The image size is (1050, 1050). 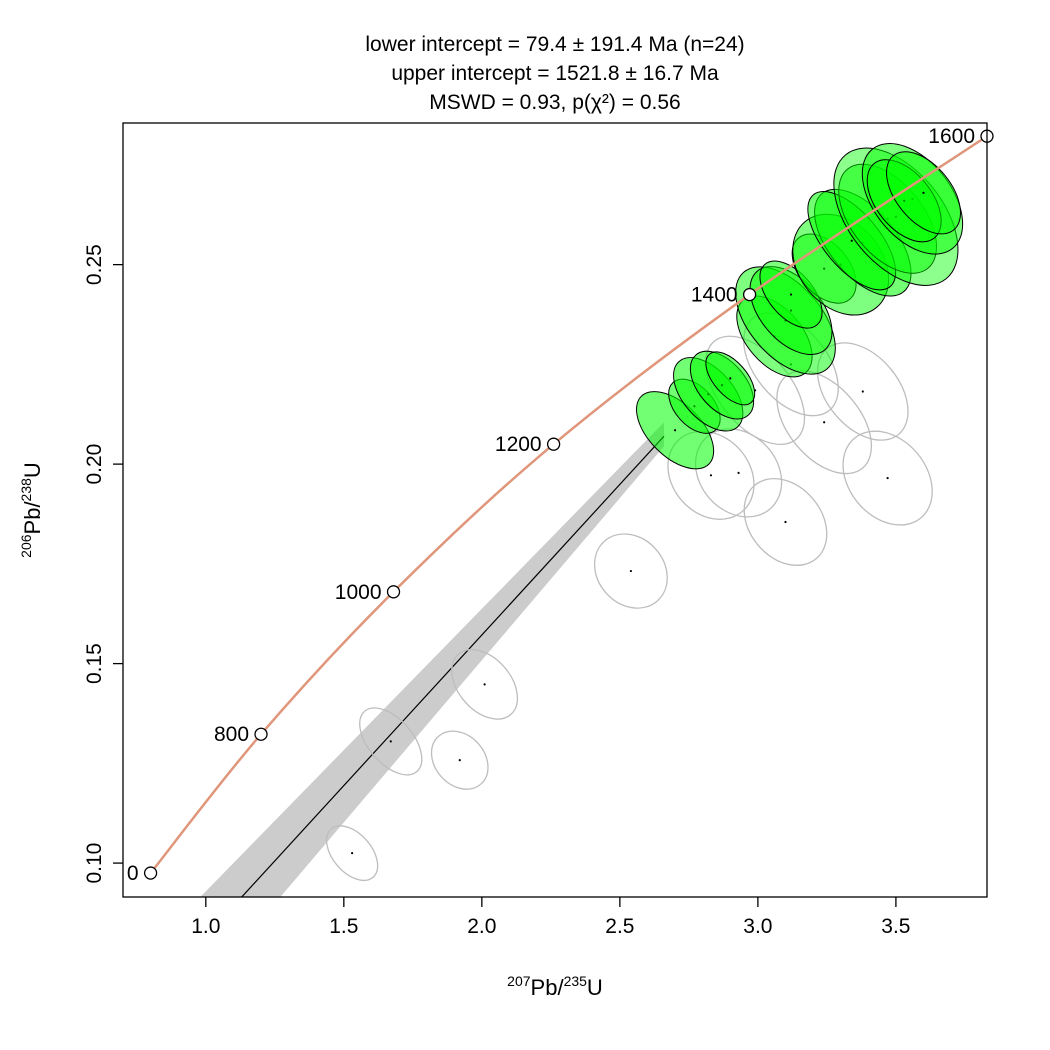 I want to click on y-axis: 0.10 0.15 0.20 0.25, so click(x=103, y=564).